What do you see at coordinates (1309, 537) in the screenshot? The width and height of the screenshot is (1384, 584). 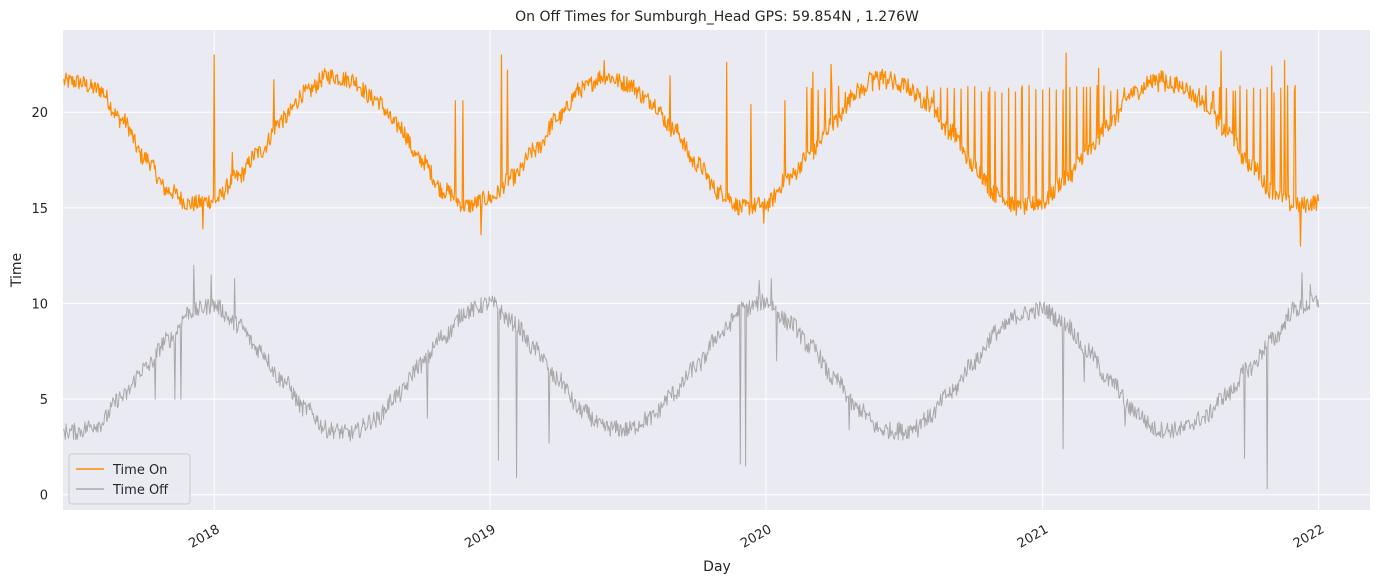 I see `x-tick-label-2022: 2022` at bounding box center [1309, 537].